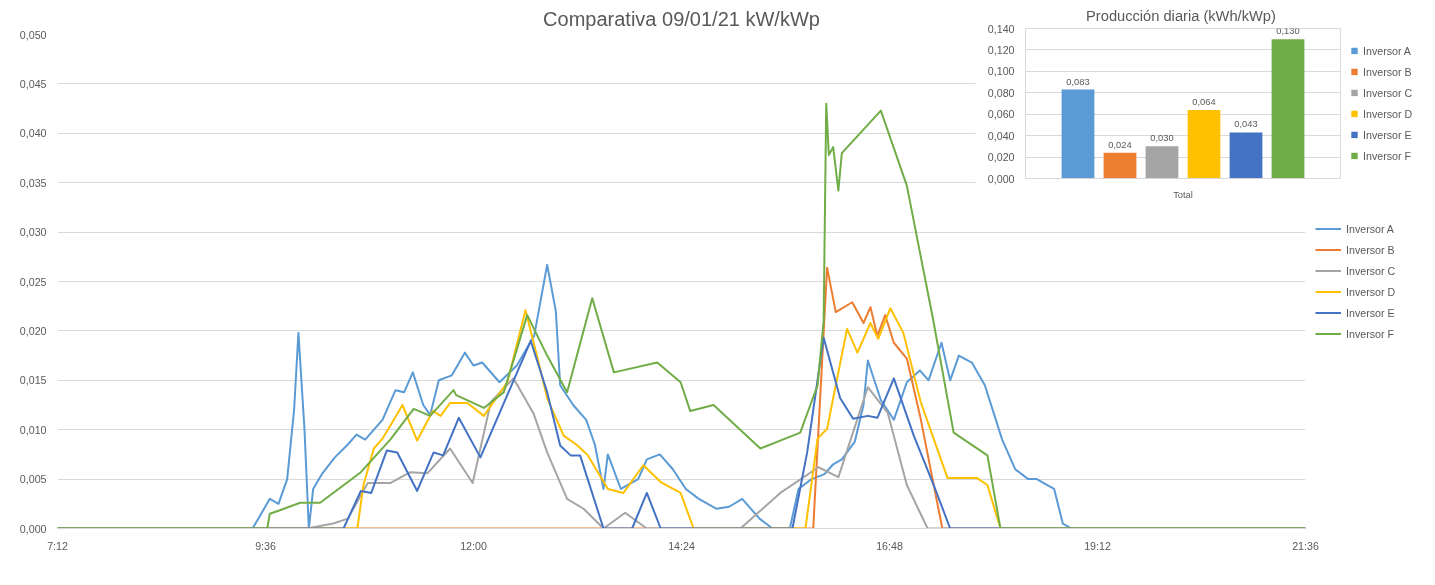 The height and width of the screenshot is (585, 1435). What do you see at coordinates (681, 18) in the screenshot?
I see `chart-title: Comparativa 09/01/21 kW/kWp` at bounding box center [681, 18].